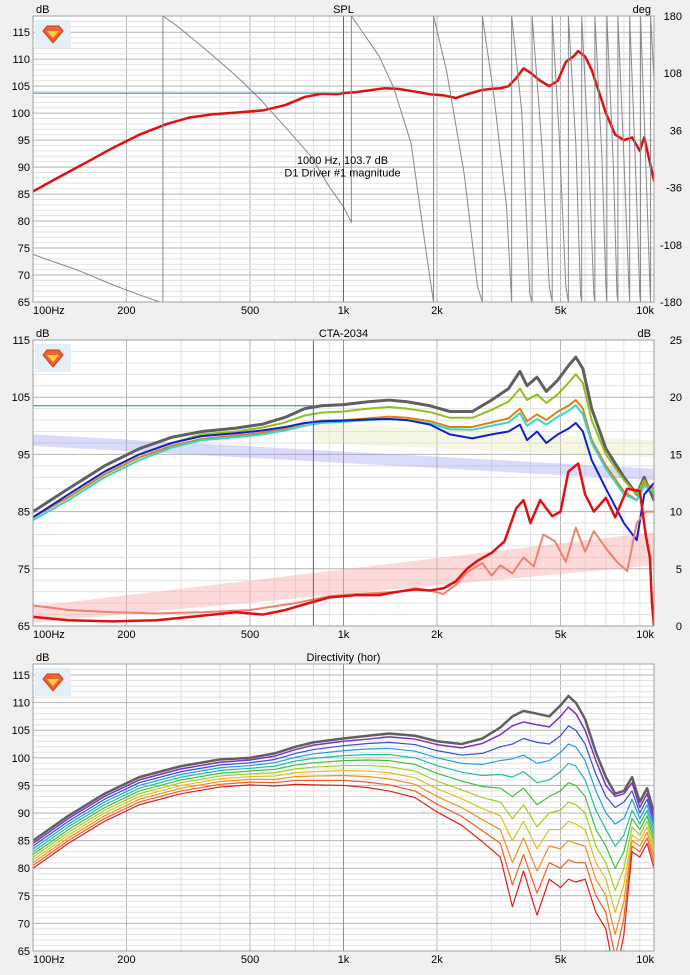  What do you see at coordinates (673, 74) in the screenshot?
I see `y2-tick-label: 108` at bounding box center [673, 74].